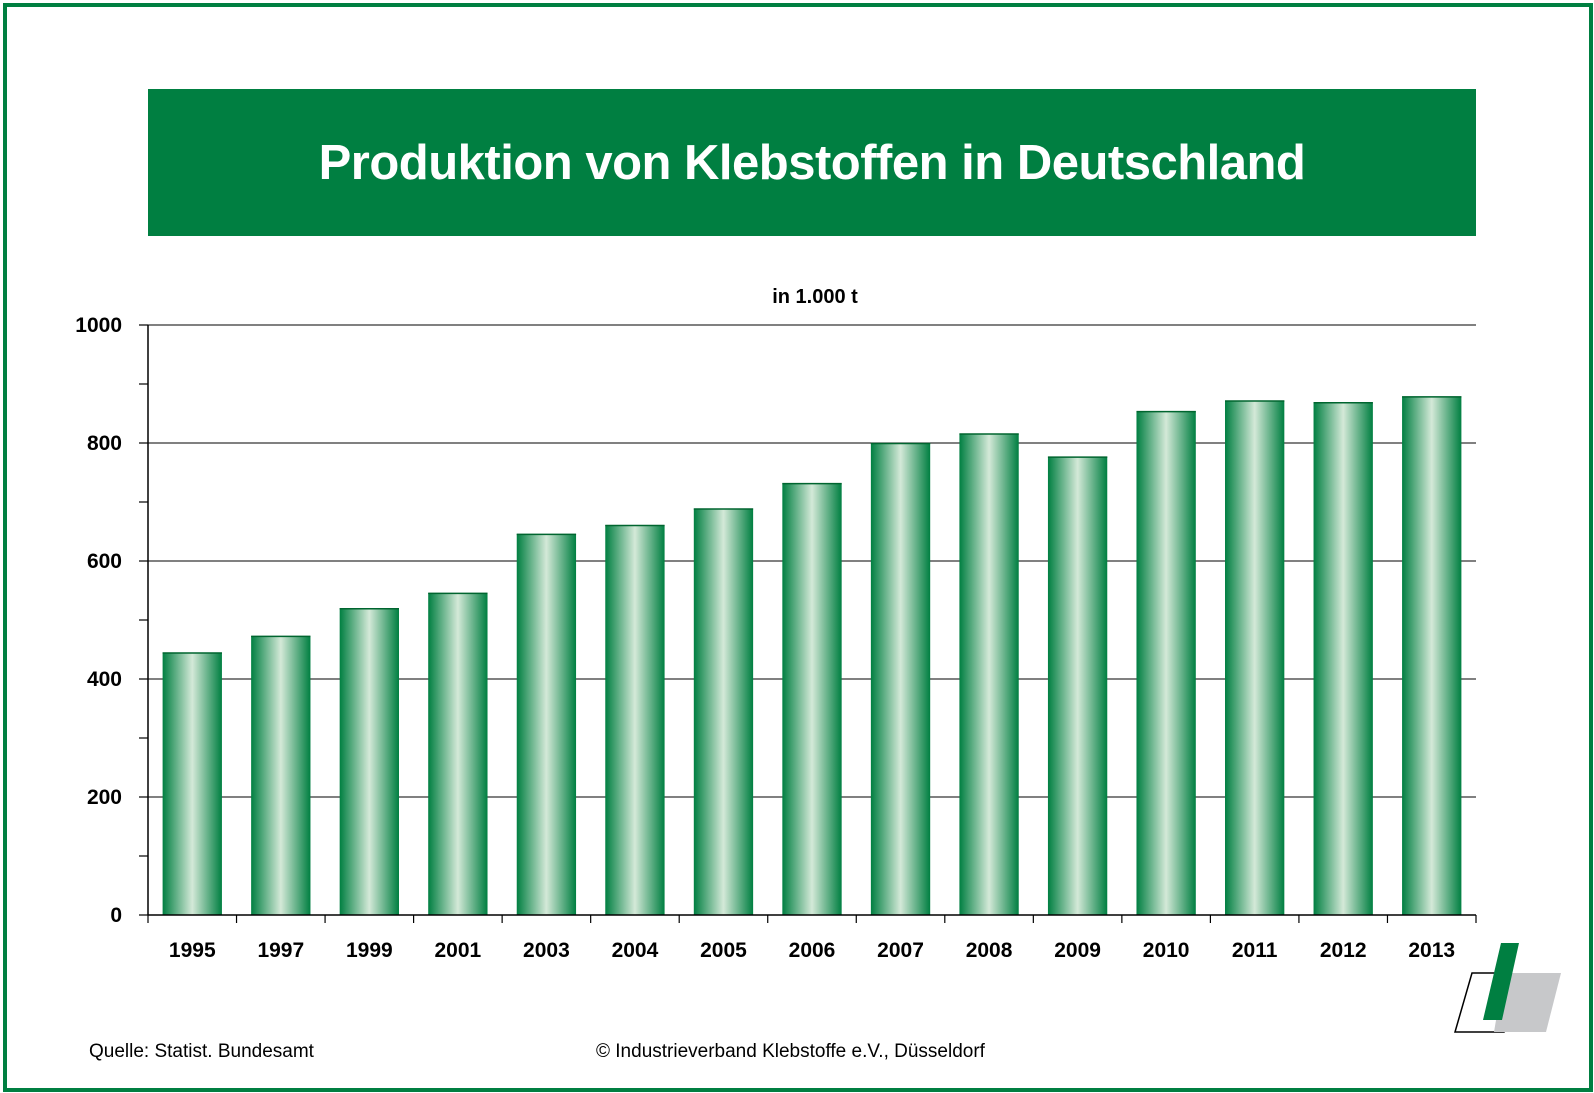 This screenshot has height=1093, width=1594. Describe the element at coordinates (98, 325) in the screenshot. I see `y-tick-label: 1000` at that location.